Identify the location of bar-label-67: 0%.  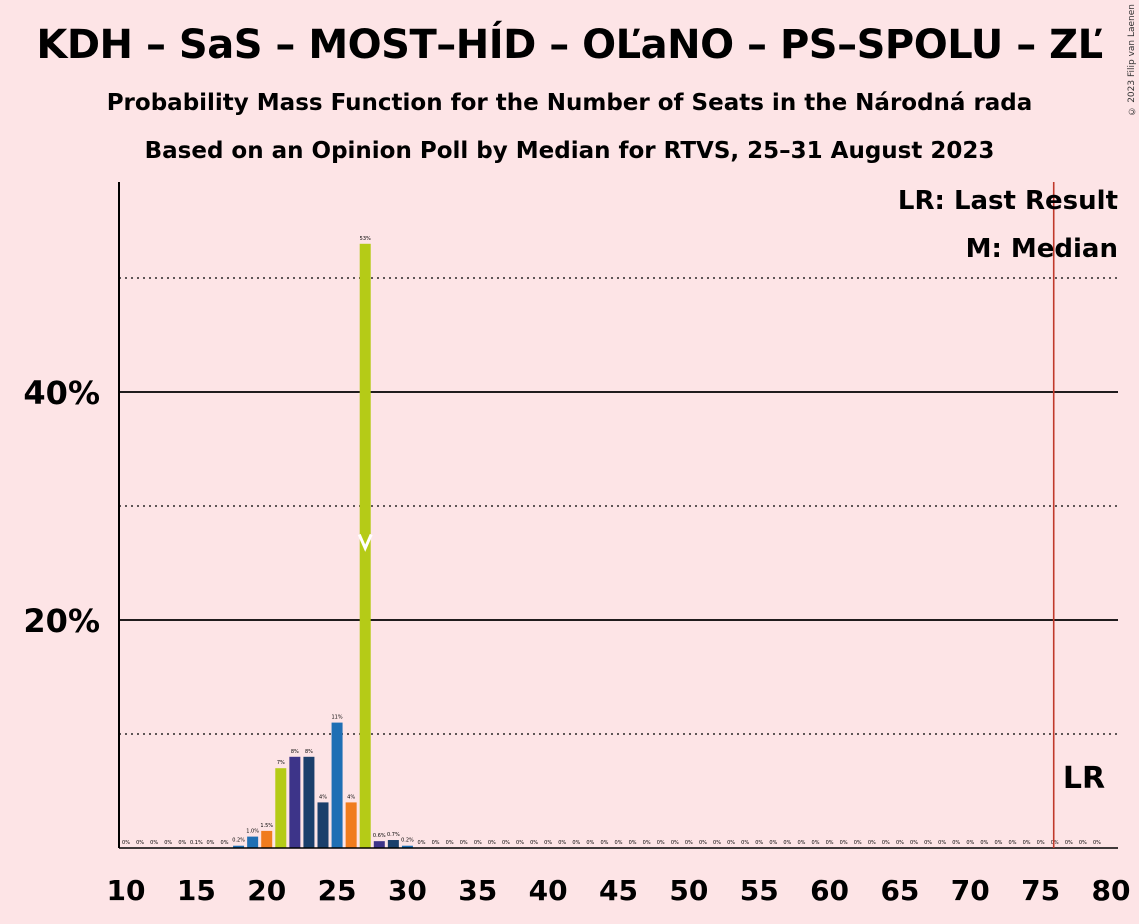
(914, 843).